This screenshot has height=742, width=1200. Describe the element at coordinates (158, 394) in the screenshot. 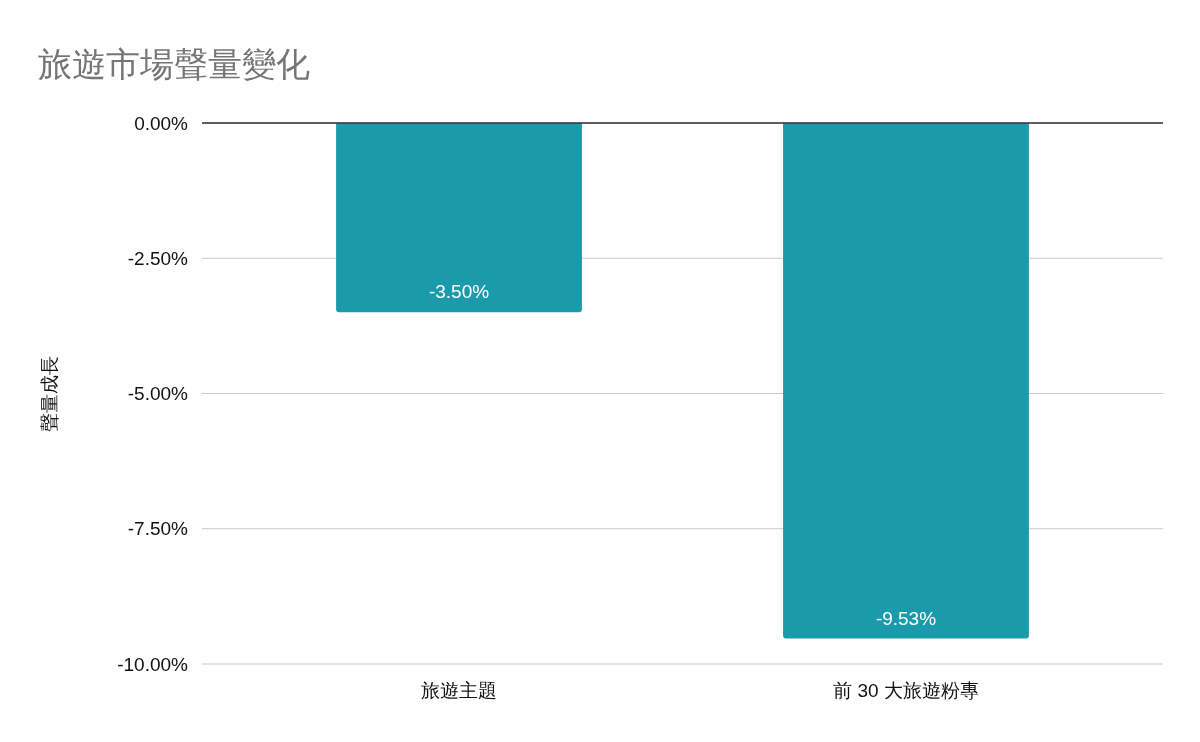

I see `y-tick-label: -5.00%` at that location.